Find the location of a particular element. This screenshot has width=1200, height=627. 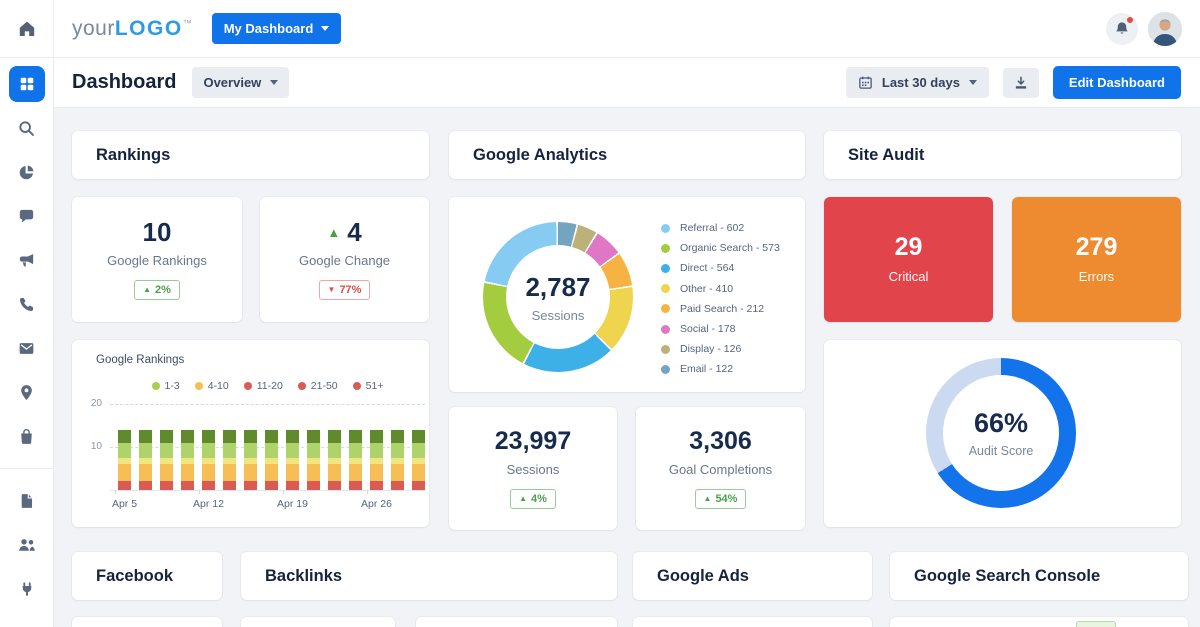

phone-icon is located at coordinates (26, 304).